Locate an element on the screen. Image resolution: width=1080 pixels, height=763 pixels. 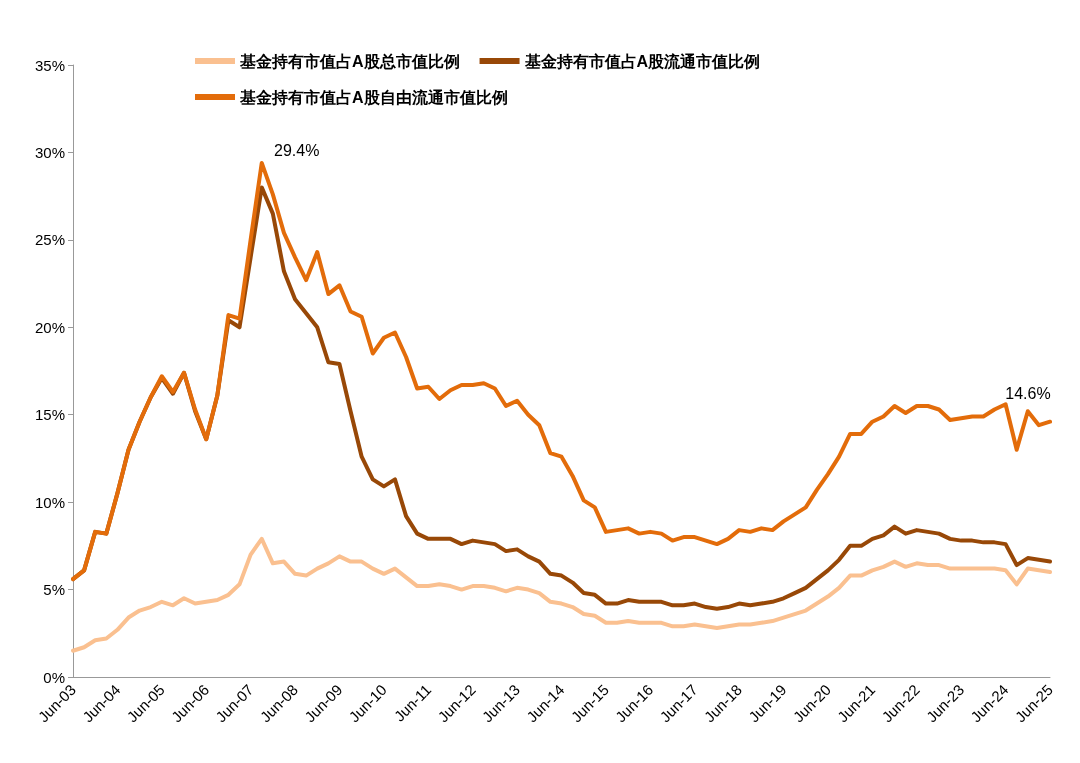
y-tick-label: 10% is located at coordinates (49, 502).